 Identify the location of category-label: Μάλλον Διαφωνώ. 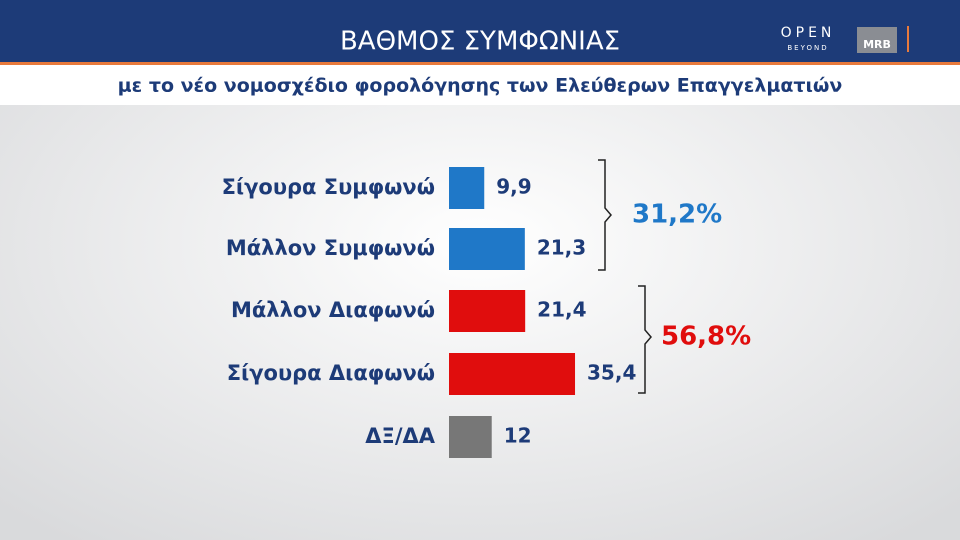
(333, 310).